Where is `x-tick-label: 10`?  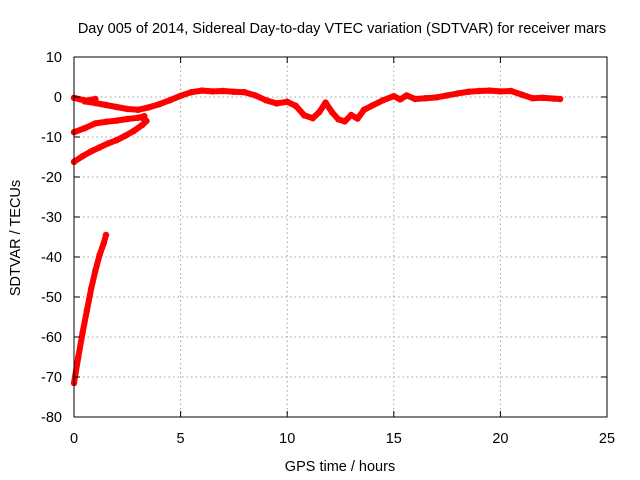
x-tick-label: 10 is located at coordinates (287, 439).